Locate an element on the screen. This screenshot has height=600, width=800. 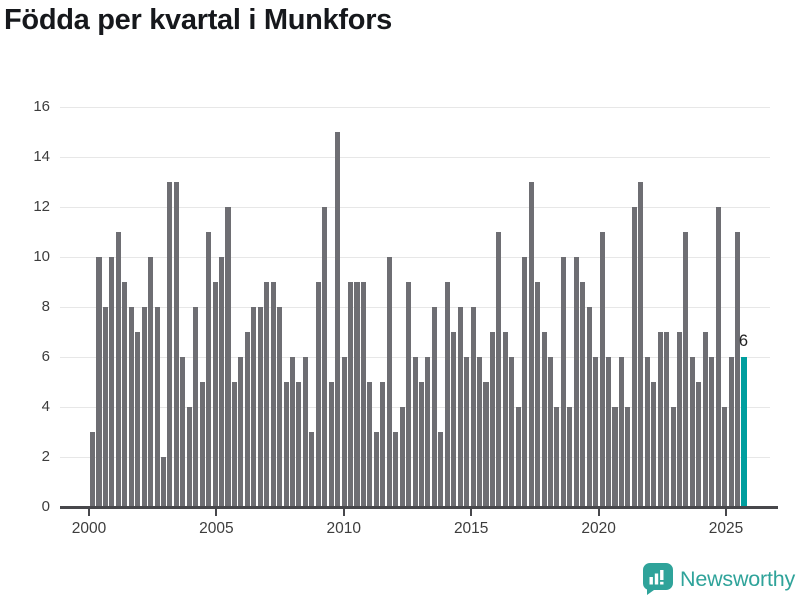
bar-2005-q4 is located at coordinates (241, 432).